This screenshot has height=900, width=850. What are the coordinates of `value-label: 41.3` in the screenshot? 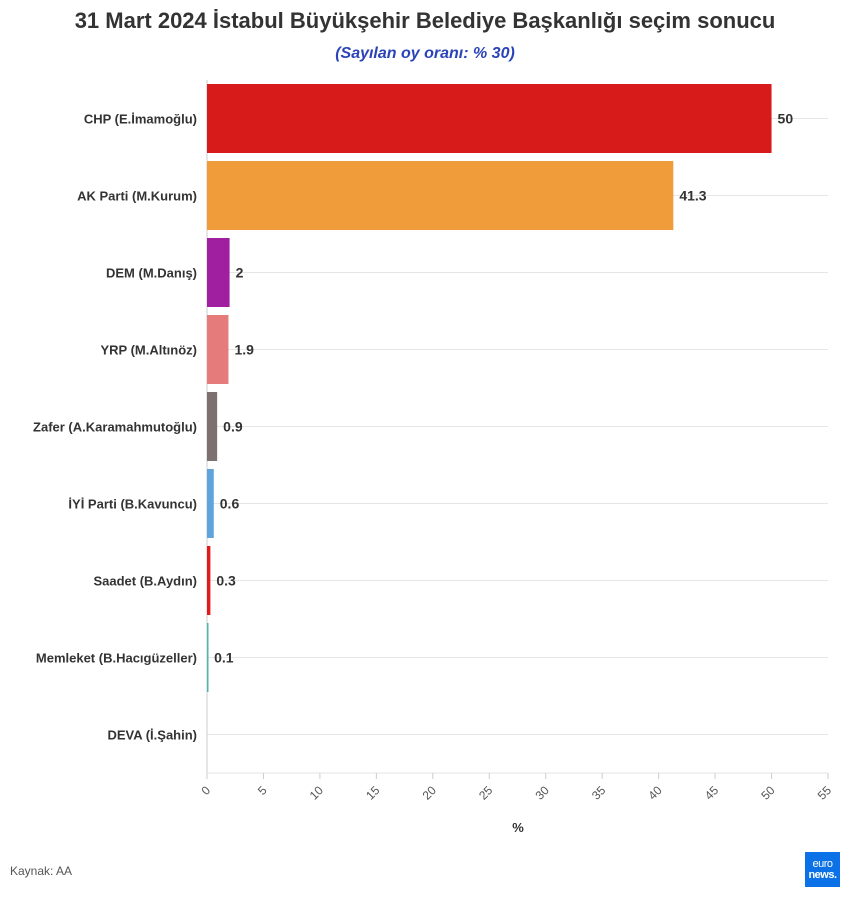 It's located at (692, 196).